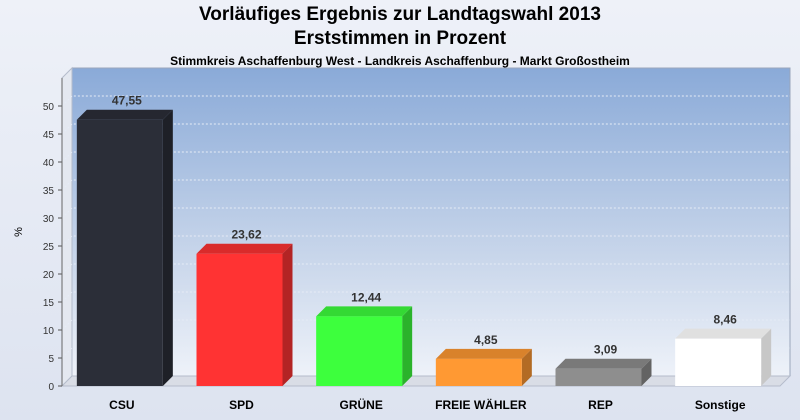 This screenshot has width=800, height=420. I want to click on bar-rep, so click(603, 372).